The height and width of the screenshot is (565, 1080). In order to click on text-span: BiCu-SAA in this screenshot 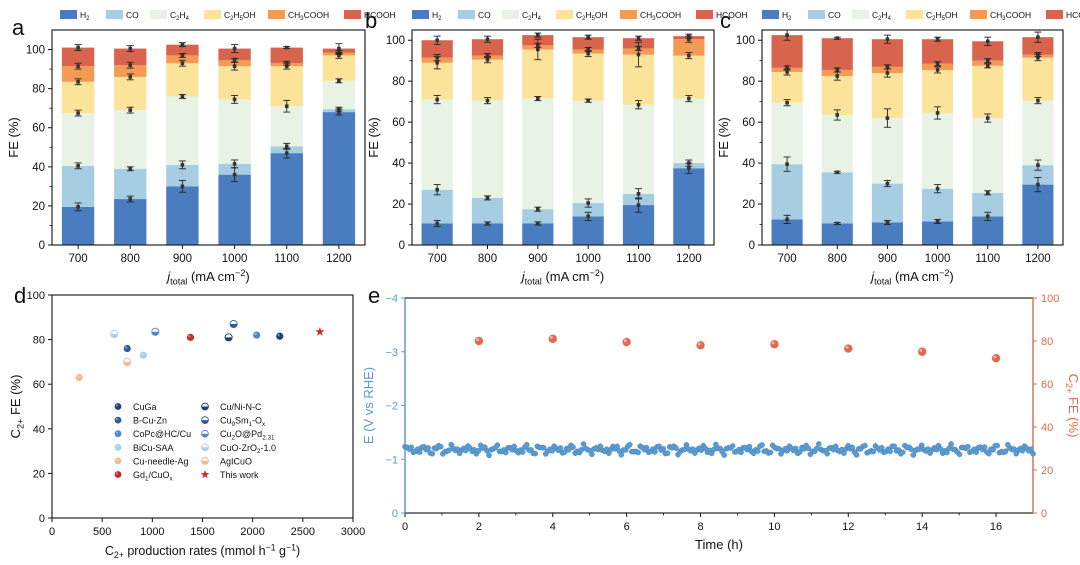, I will do `click(153, 448)`.